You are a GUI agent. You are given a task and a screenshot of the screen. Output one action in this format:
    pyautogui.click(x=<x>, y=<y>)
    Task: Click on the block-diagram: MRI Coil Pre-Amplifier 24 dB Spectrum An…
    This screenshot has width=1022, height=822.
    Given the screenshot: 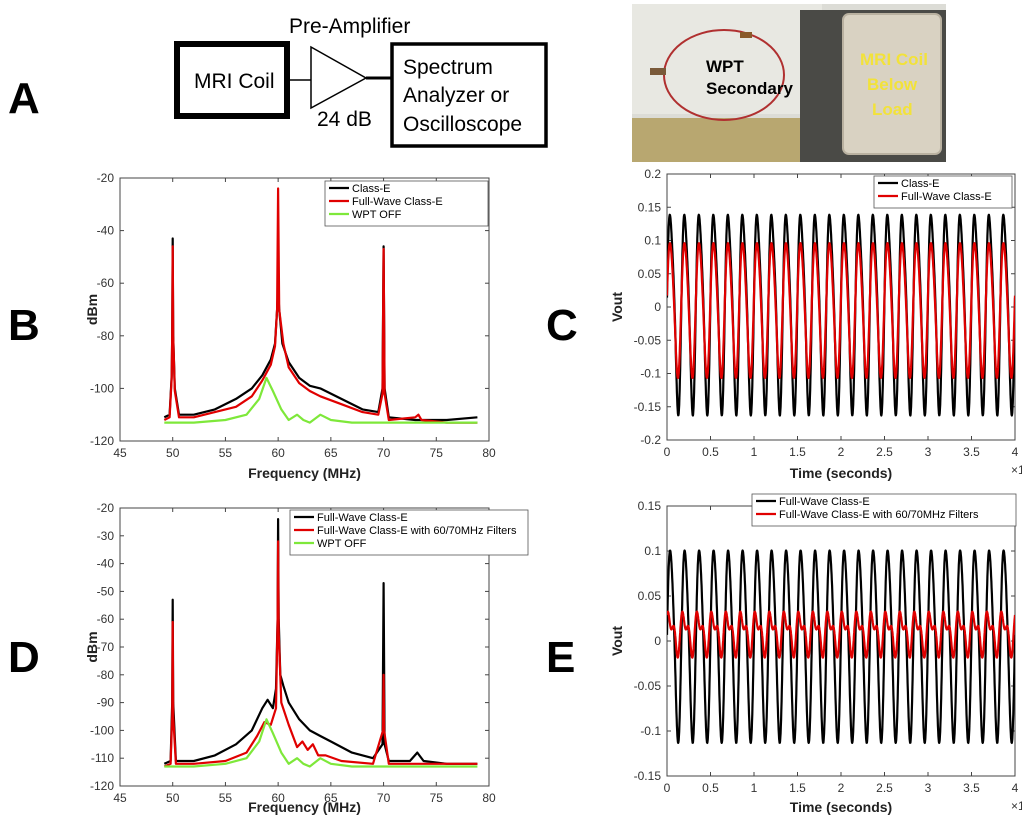 What is the action you would take?
    pyautogui.click(x=361, y=81)
    